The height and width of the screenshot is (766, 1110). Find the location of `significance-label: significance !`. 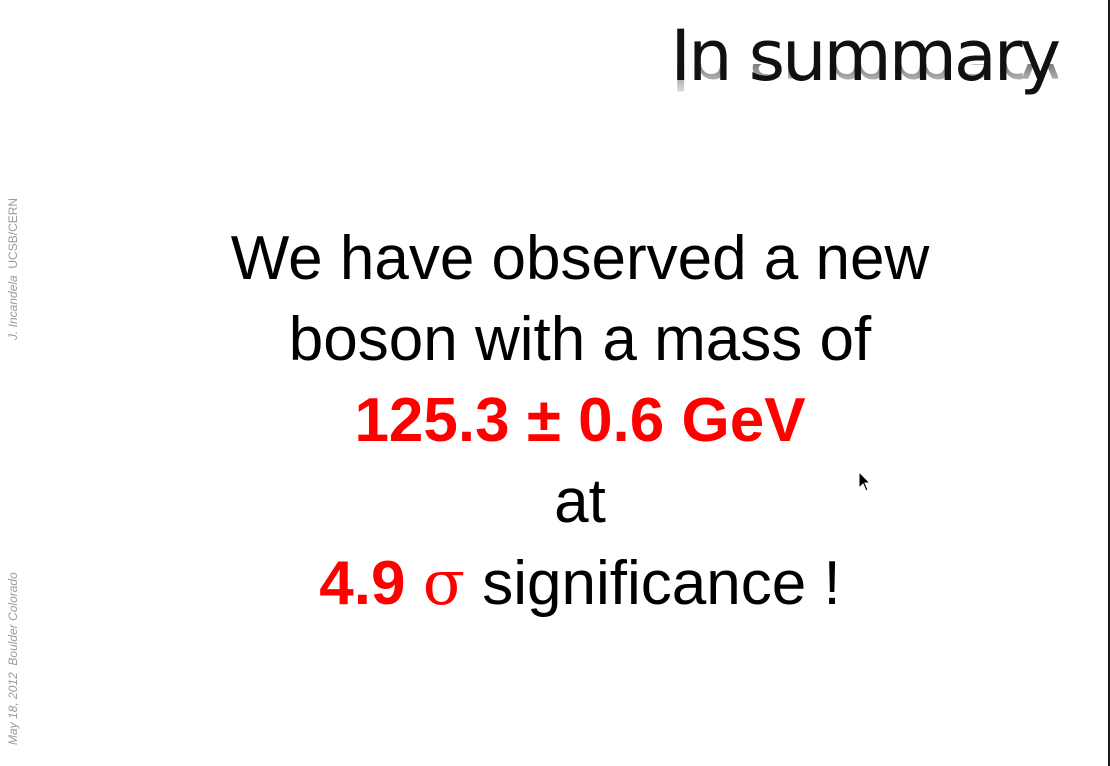

significance-label: significance ! is located at coordinates (661, 583).